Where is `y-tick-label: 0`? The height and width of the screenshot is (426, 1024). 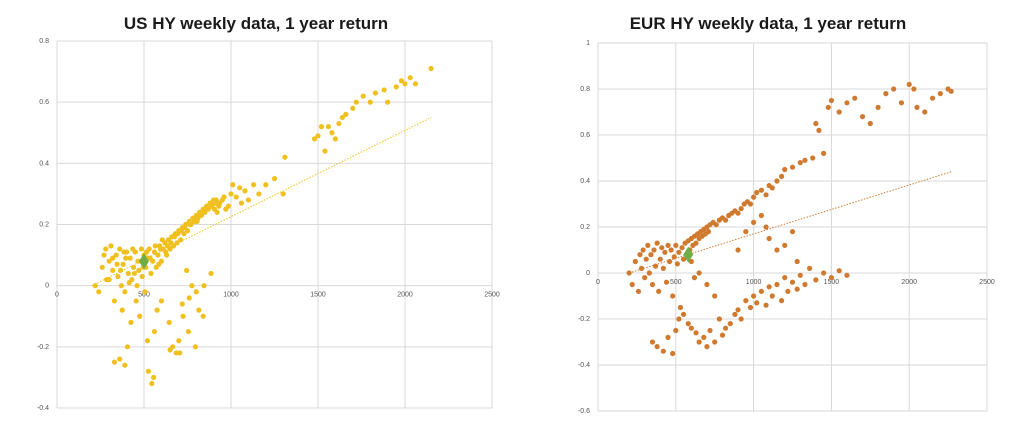 y-tick-label: 0 is located at coordinates (588, 273).